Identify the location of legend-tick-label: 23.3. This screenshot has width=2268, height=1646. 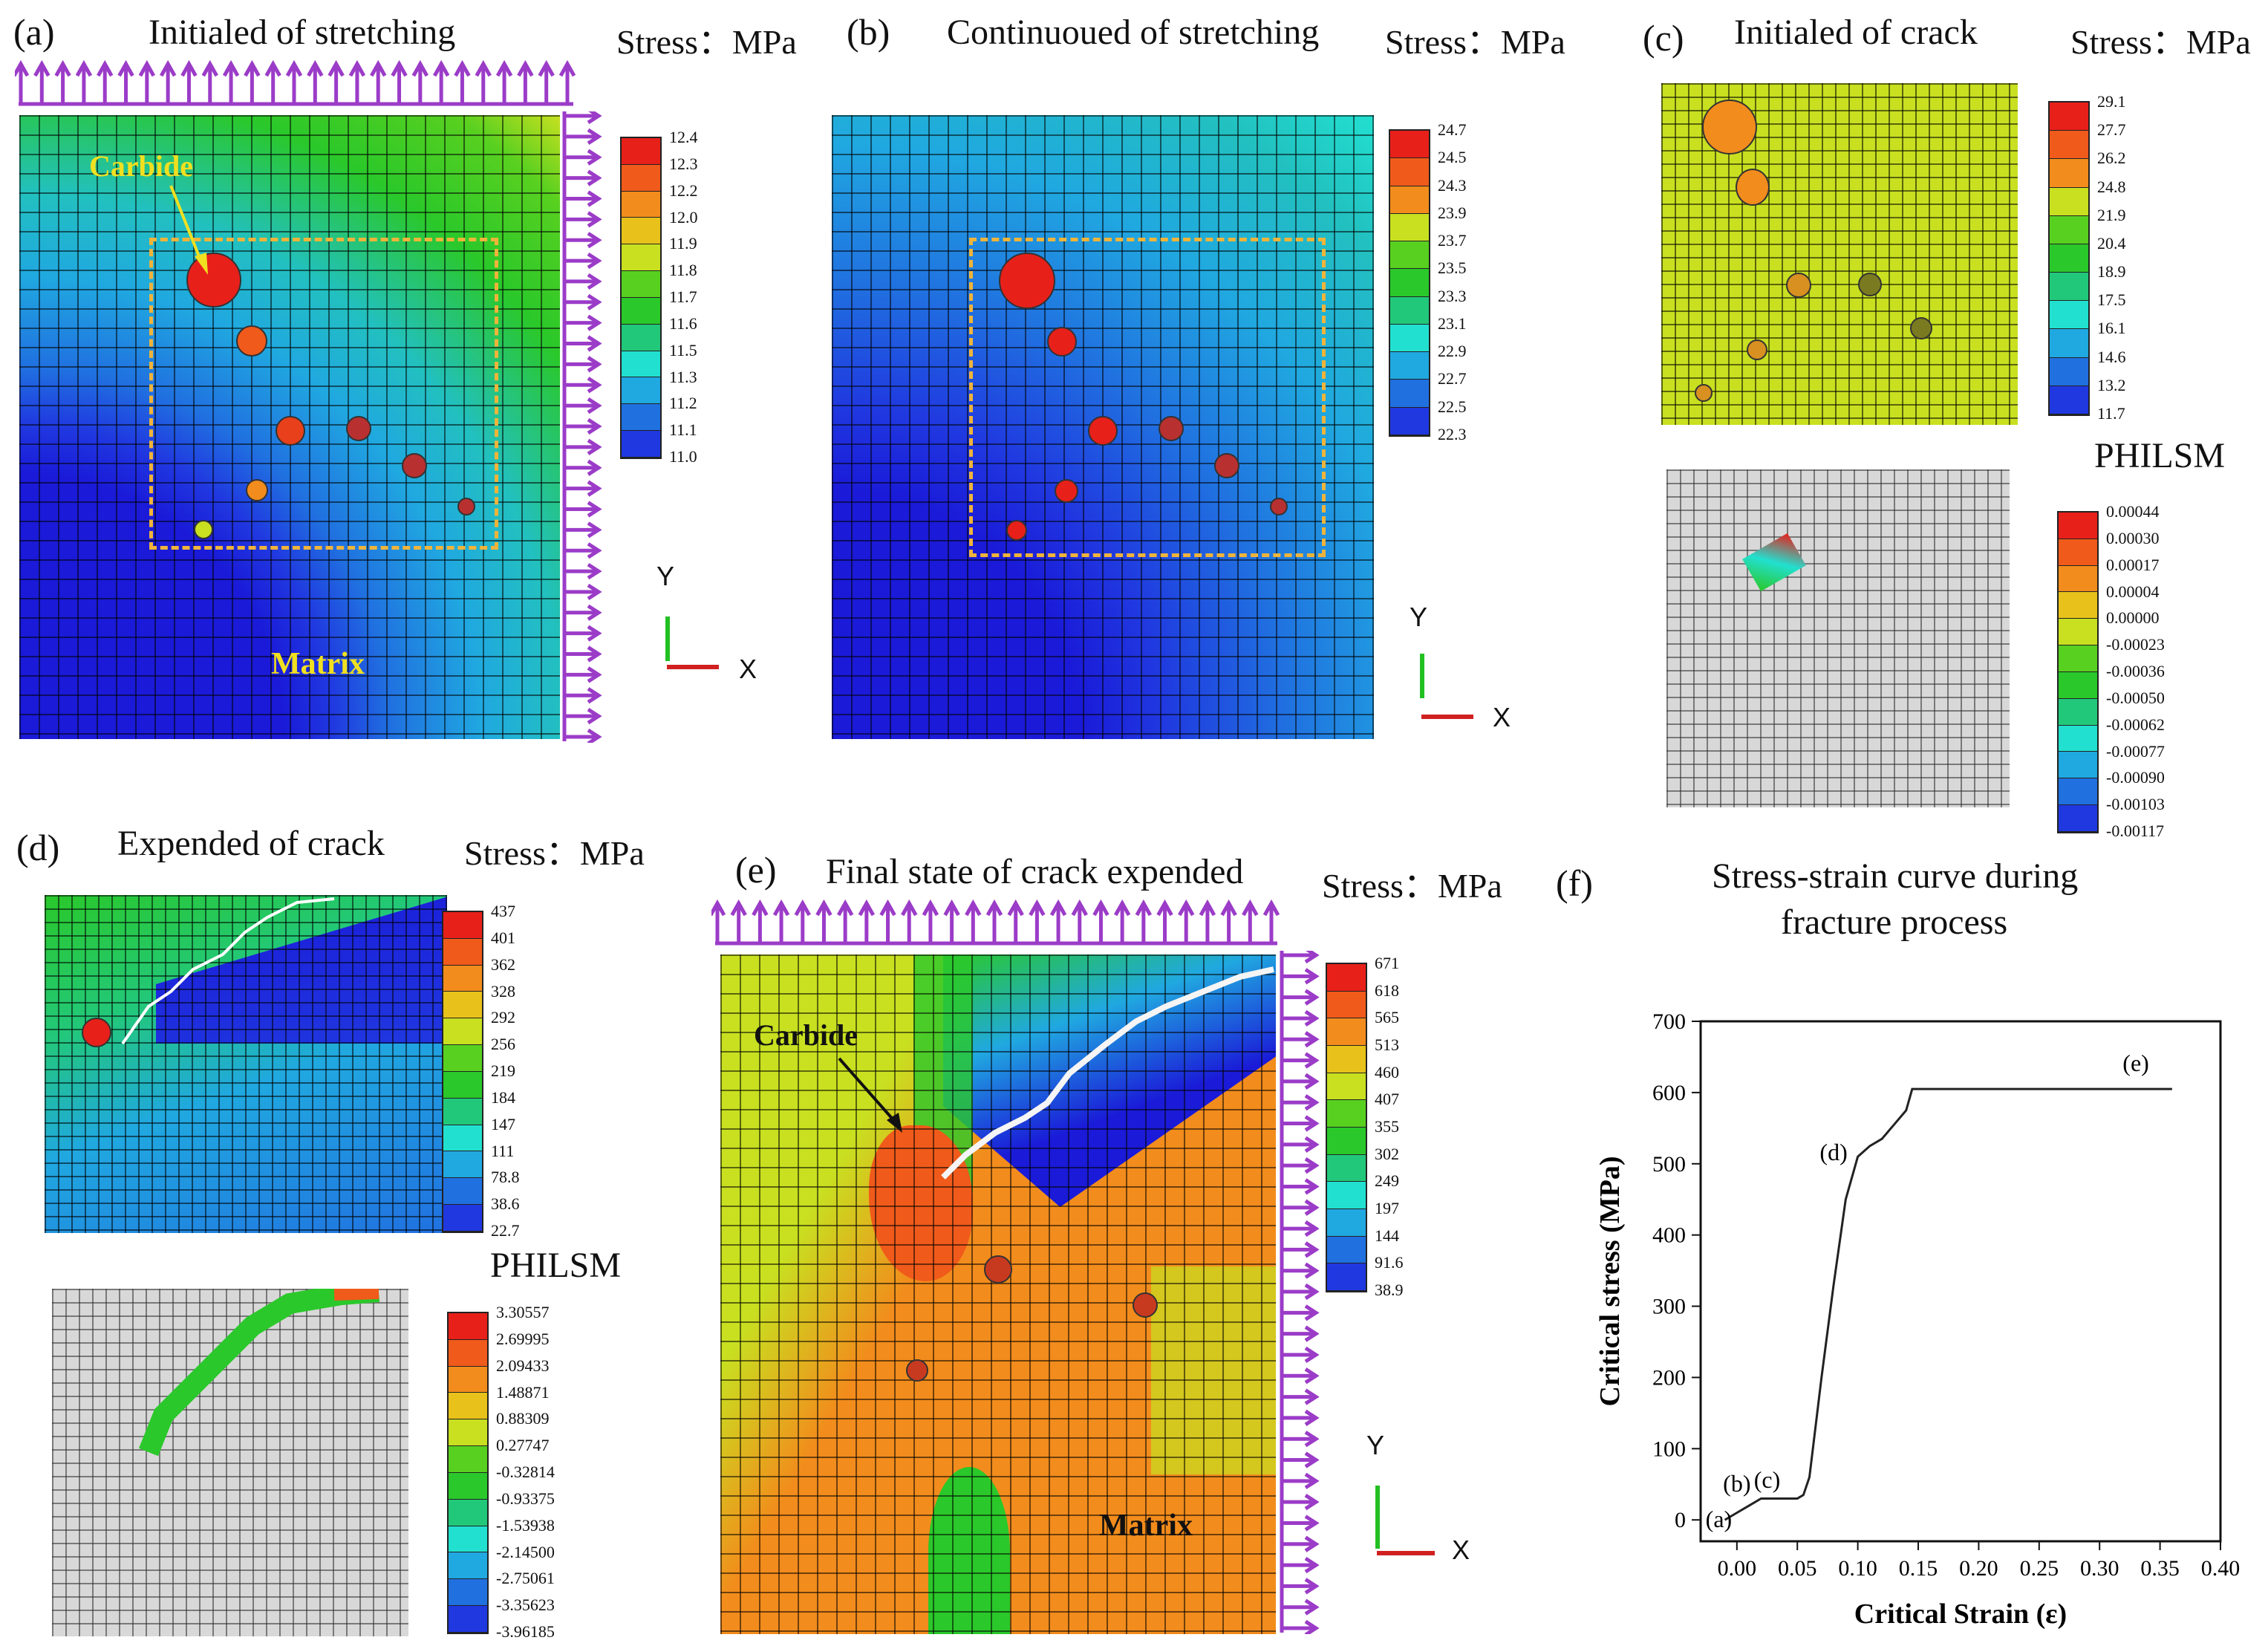
(1452, 295).